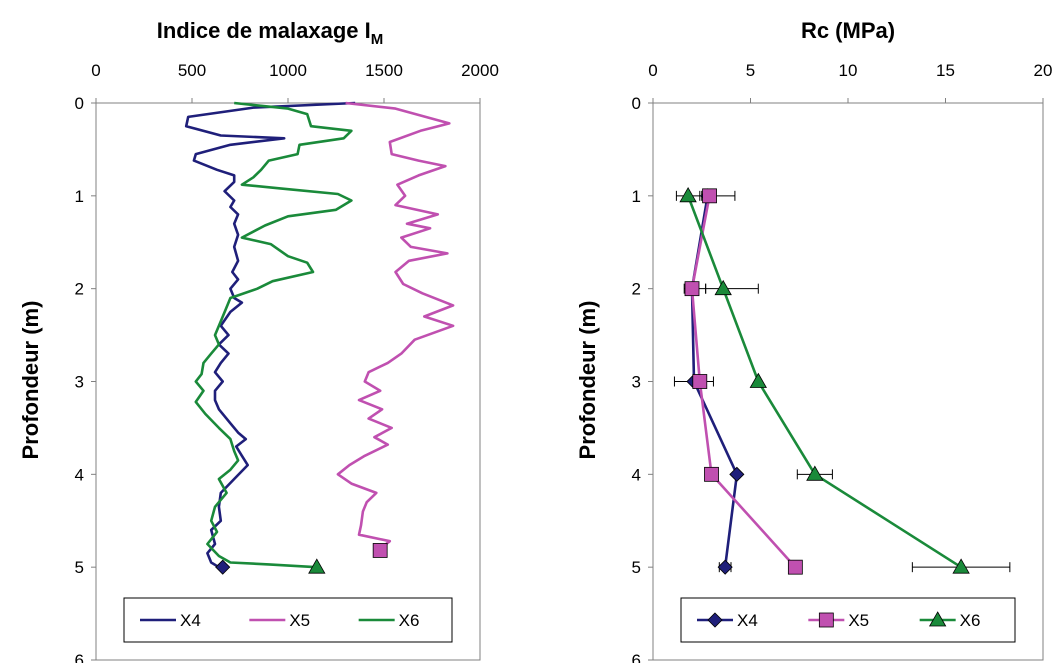  What do you see at coordinates (1043, 70) in the screenshot?
I see `x-tick-label: 20` at bounding box center [1043, 70].